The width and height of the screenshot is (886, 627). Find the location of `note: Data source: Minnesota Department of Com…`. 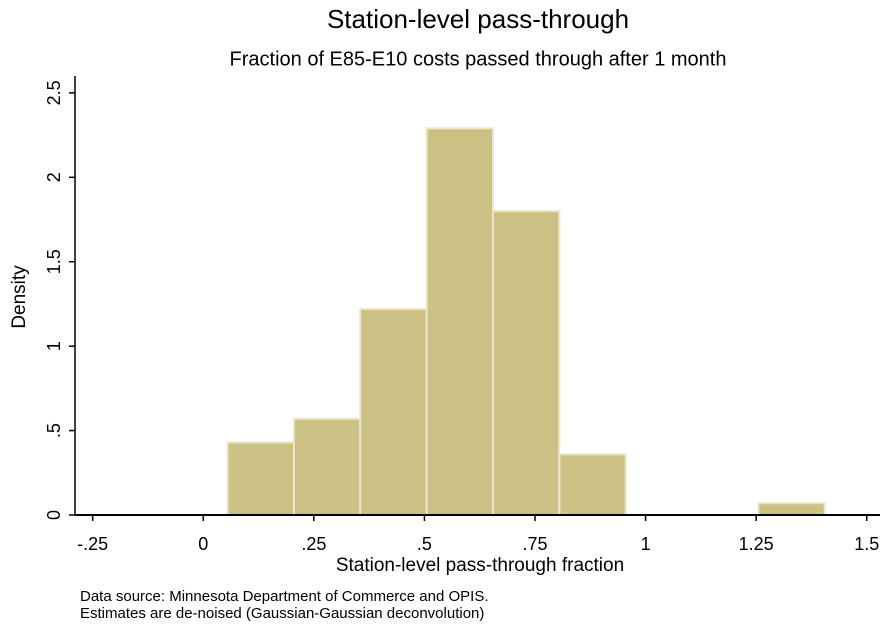

note: Data source: Minnesota Department of Com… is located at coordinates (284, 596).